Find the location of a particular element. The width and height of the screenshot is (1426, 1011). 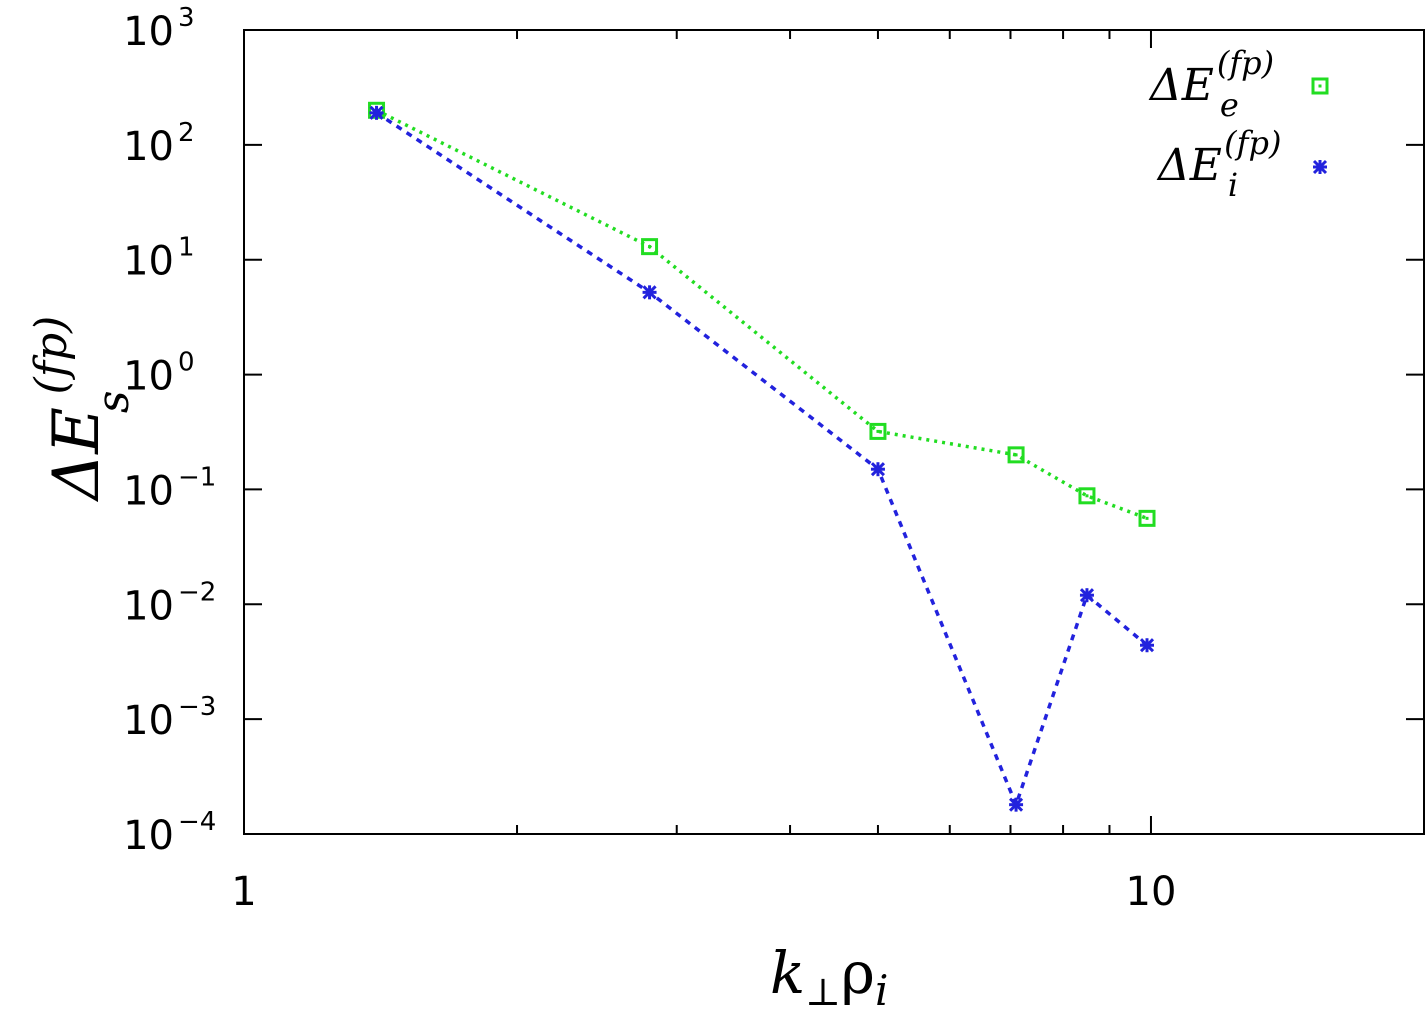

legend-label-electrons: ΔE e(fp) is located at coordinates (1211, 84).